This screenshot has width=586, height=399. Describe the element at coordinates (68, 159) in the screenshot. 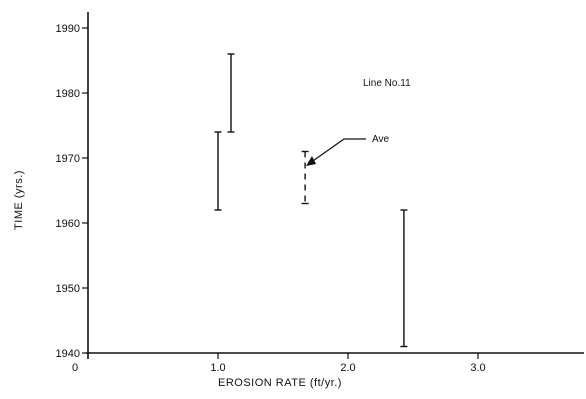

I see `y-tick-label: 1970` at that location.